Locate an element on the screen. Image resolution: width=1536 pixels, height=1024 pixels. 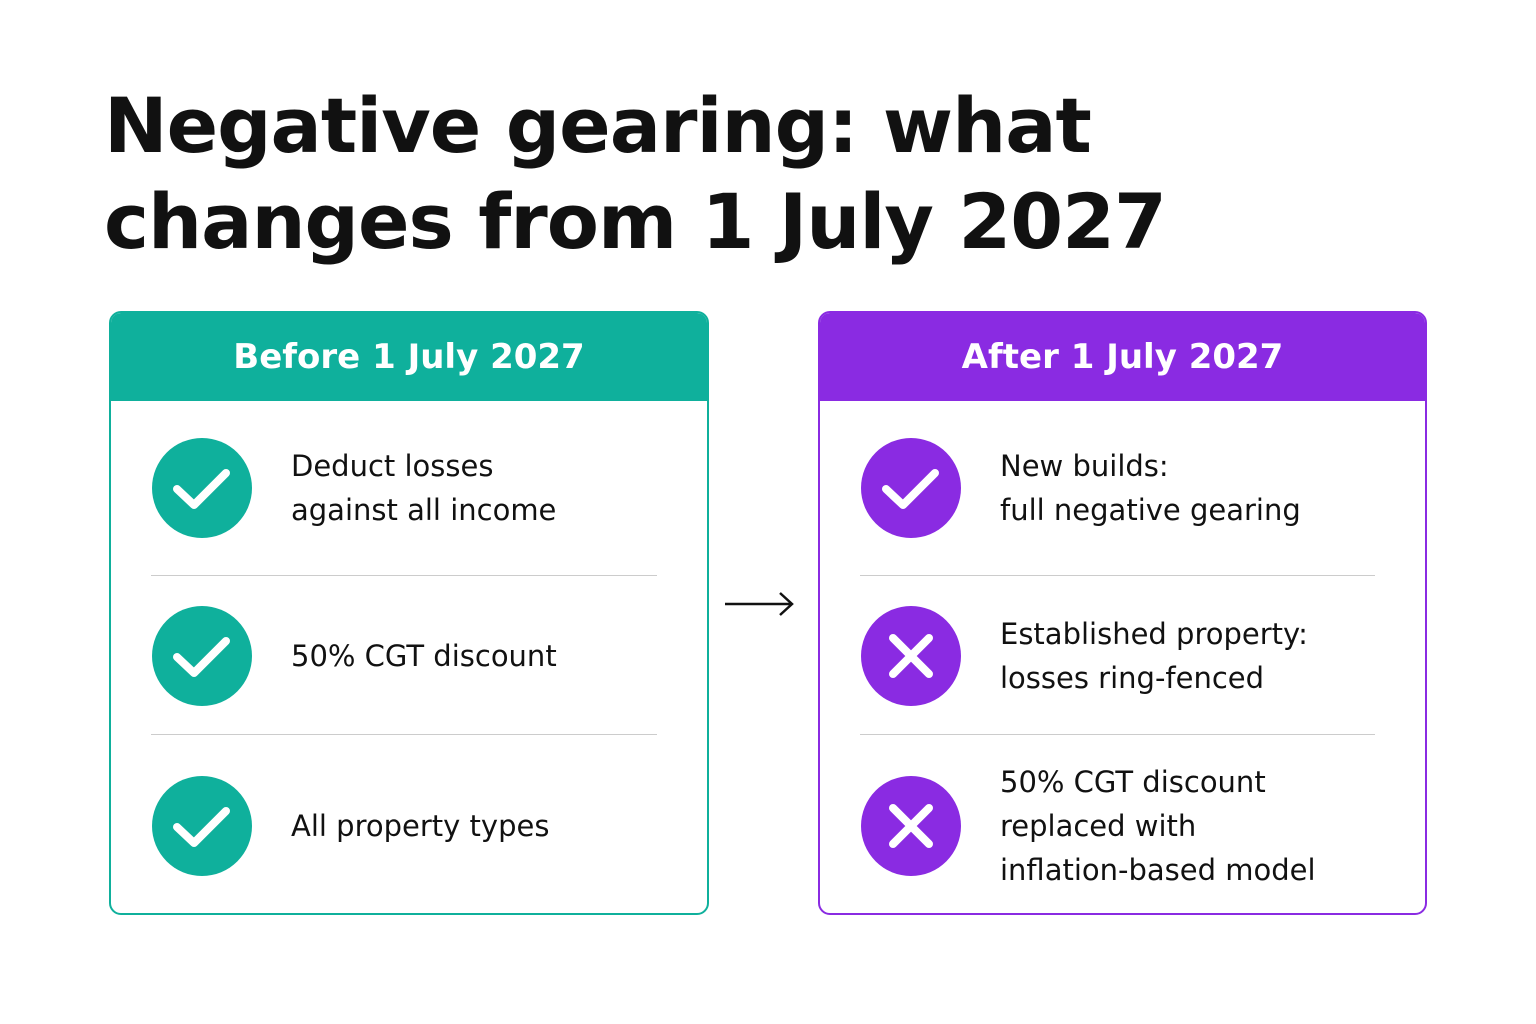
item-text: Deduct losses against all income is located at coordinates (423, 488).